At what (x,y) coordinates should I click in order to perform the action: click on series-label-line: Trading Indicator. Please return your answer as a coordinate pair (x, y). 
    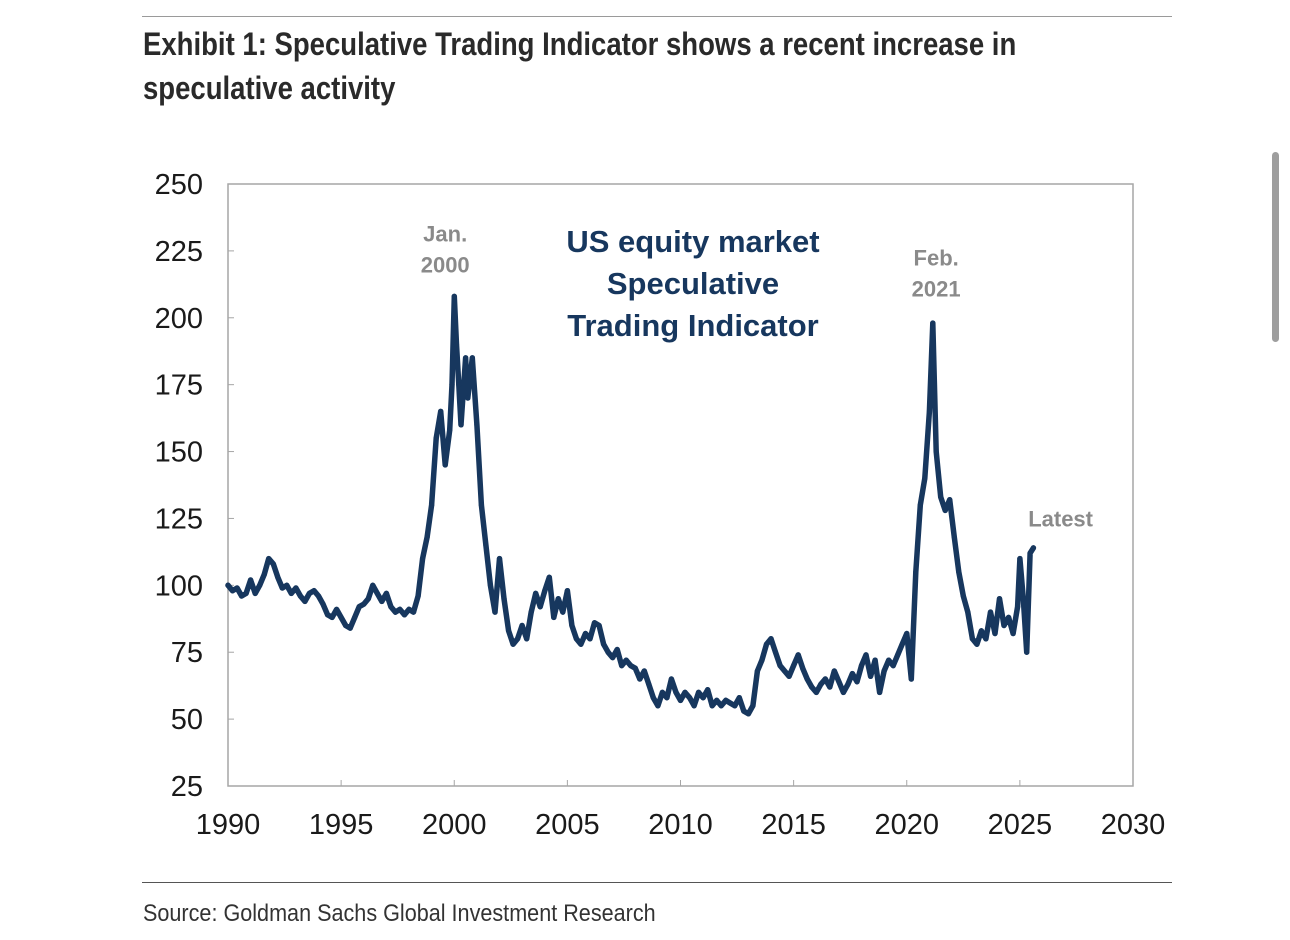
    Looking at the image, I should click on (692, 325).